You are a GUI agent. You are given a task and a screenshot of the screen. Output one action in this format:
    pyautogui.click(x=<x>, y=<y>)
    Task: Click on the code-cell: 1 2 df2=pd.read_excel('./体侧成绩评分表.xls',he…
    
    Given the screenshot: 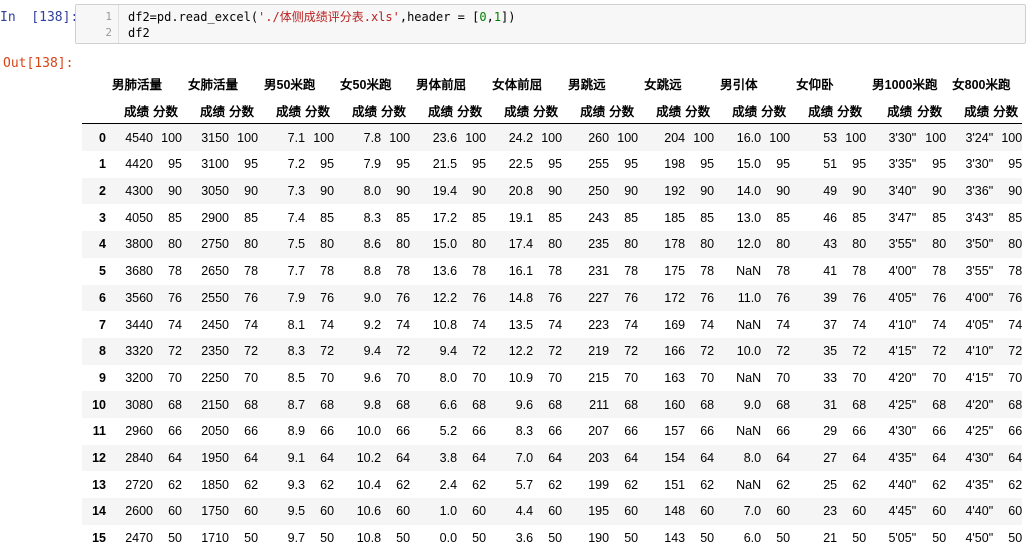 What is the action you would take?
    pyautogui.click(x=550, y=24)
    